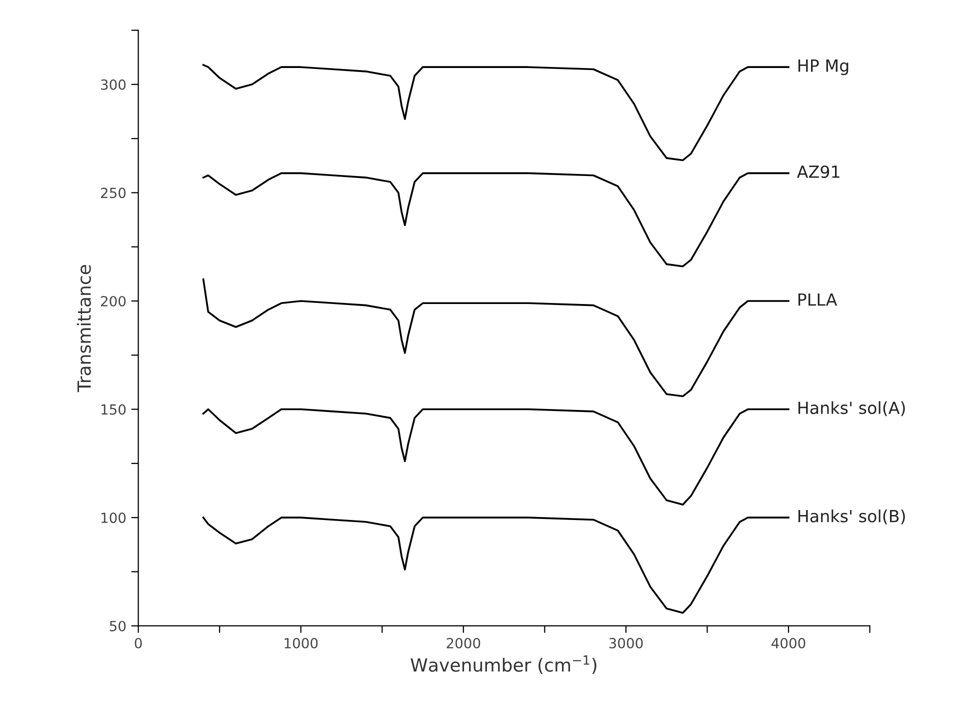 Image resolution: width=974 pixels, height=704 pixels. Describe the element at coordinates (114, 518) in the screenshot. I see `y-tick-label: 100` at that location.